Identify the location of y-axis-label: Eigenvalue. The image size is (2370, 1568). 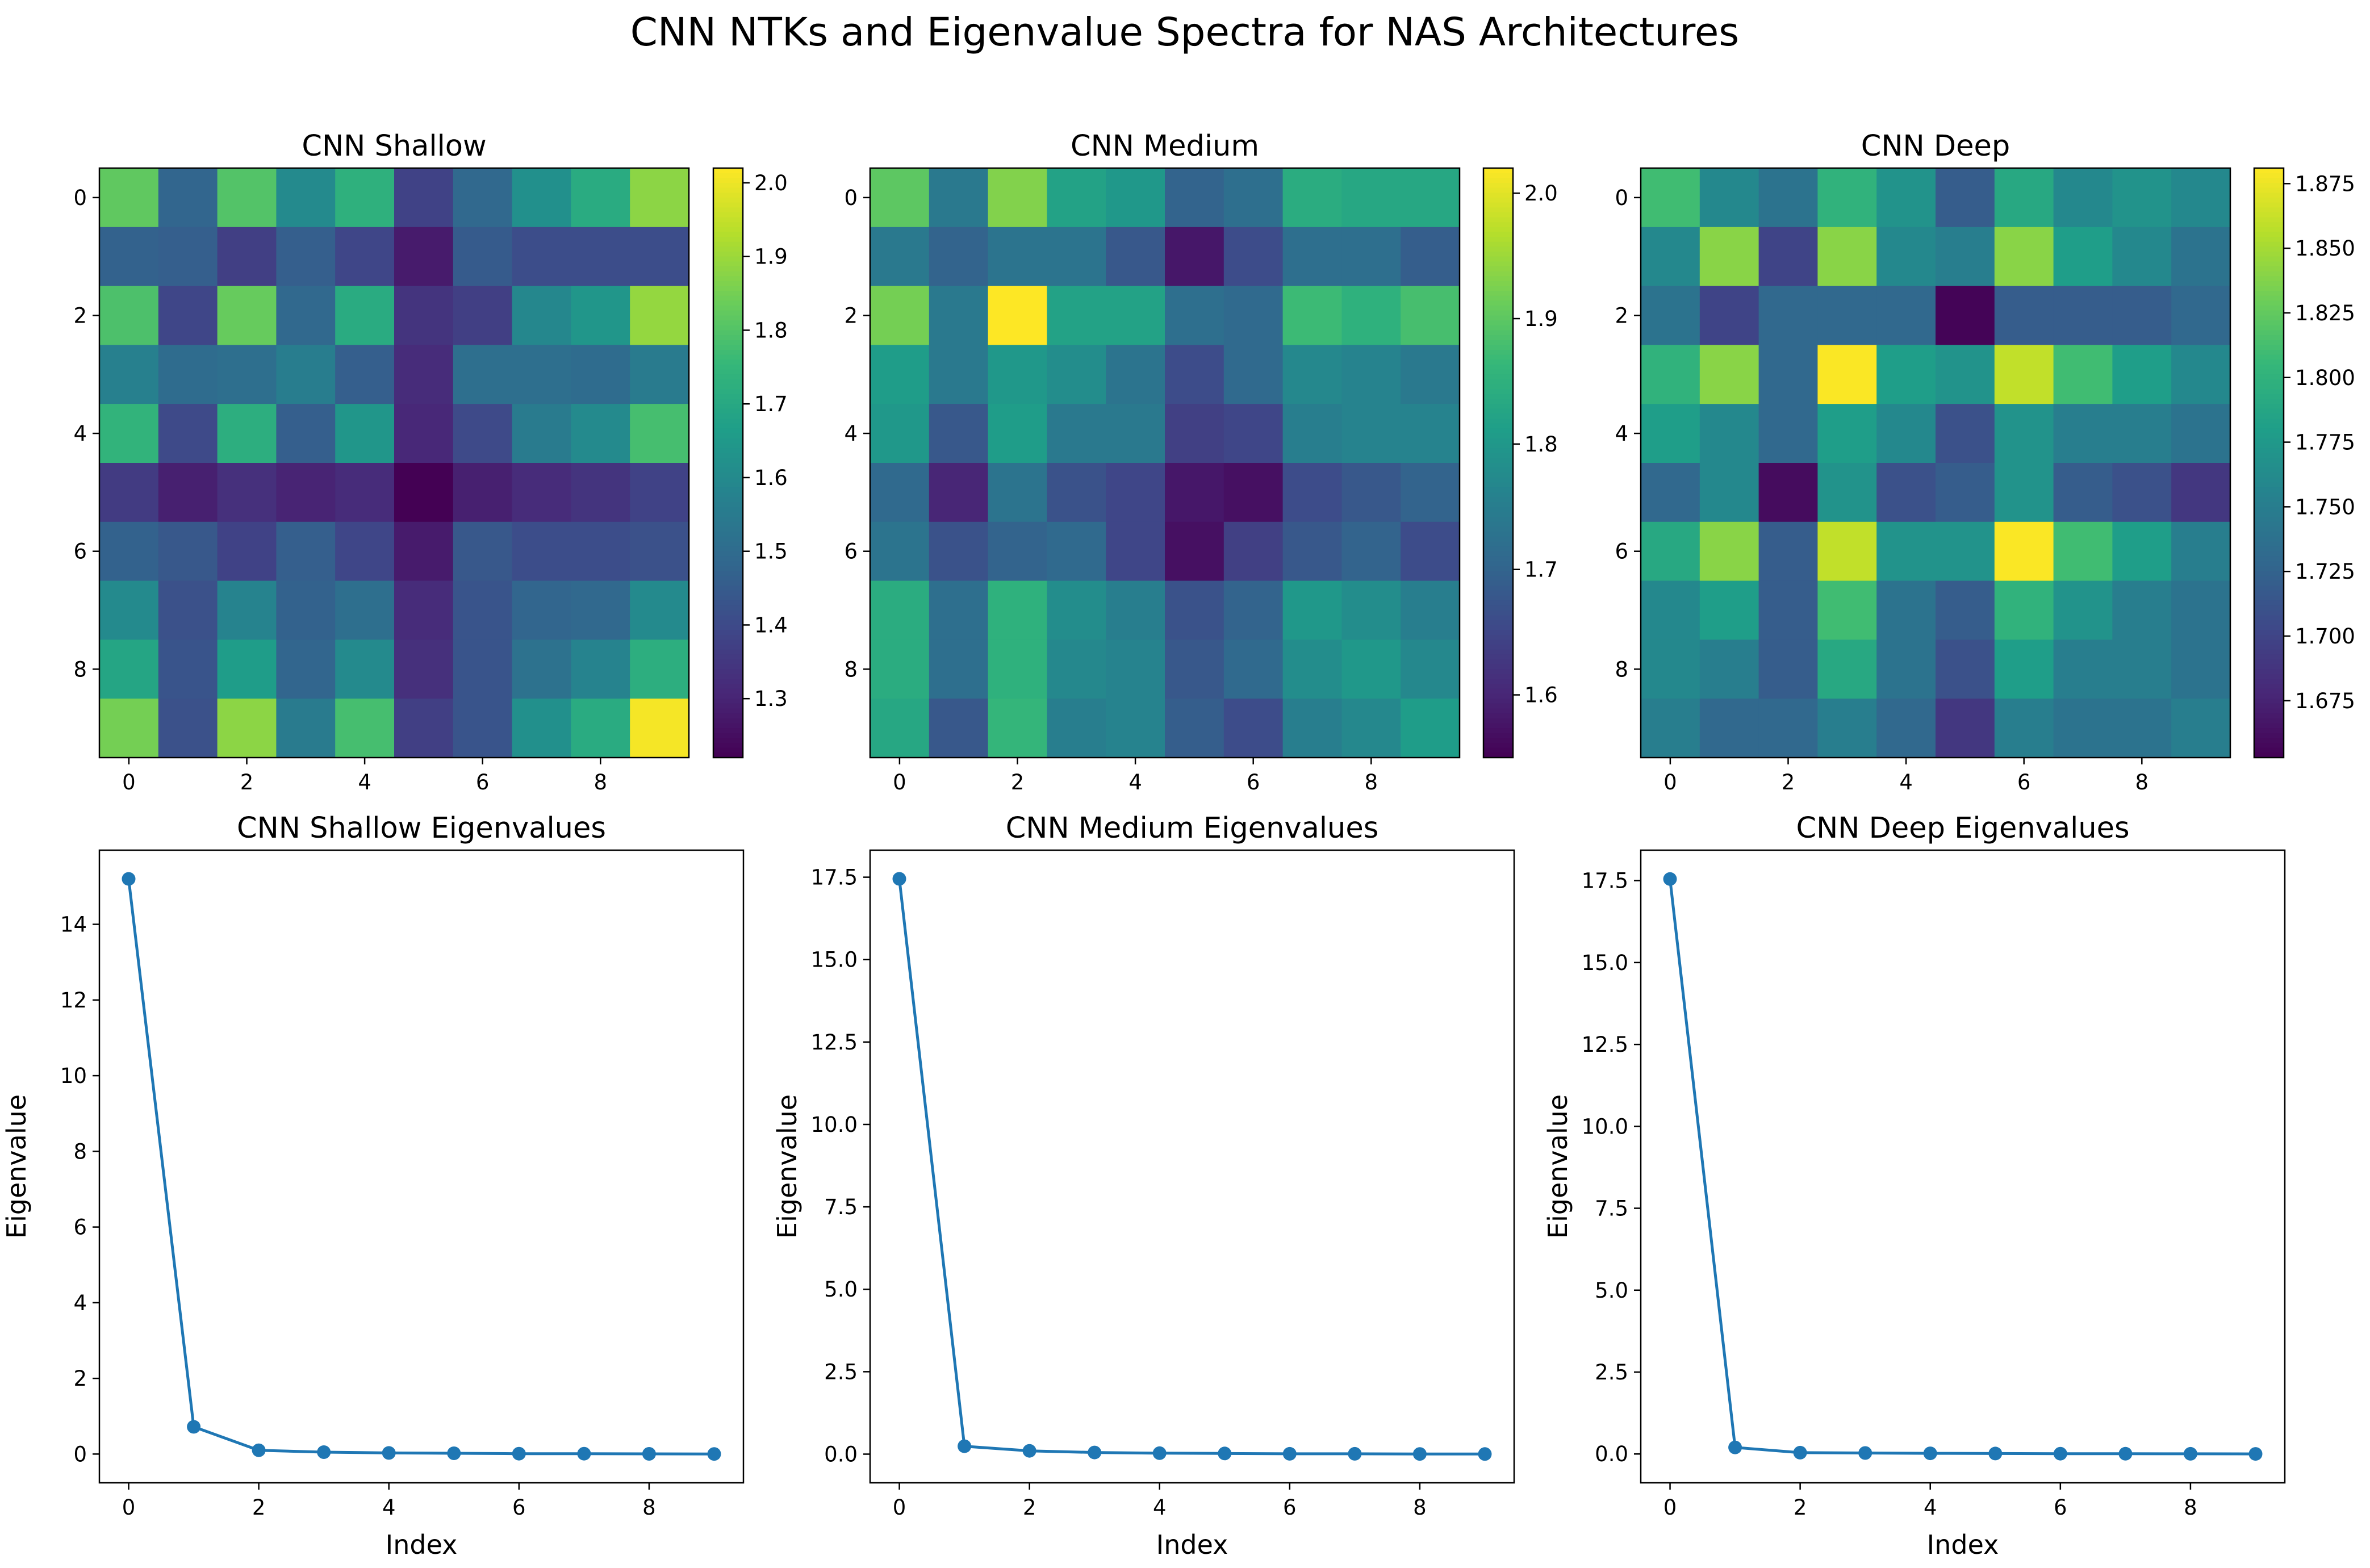
(16, 1166).